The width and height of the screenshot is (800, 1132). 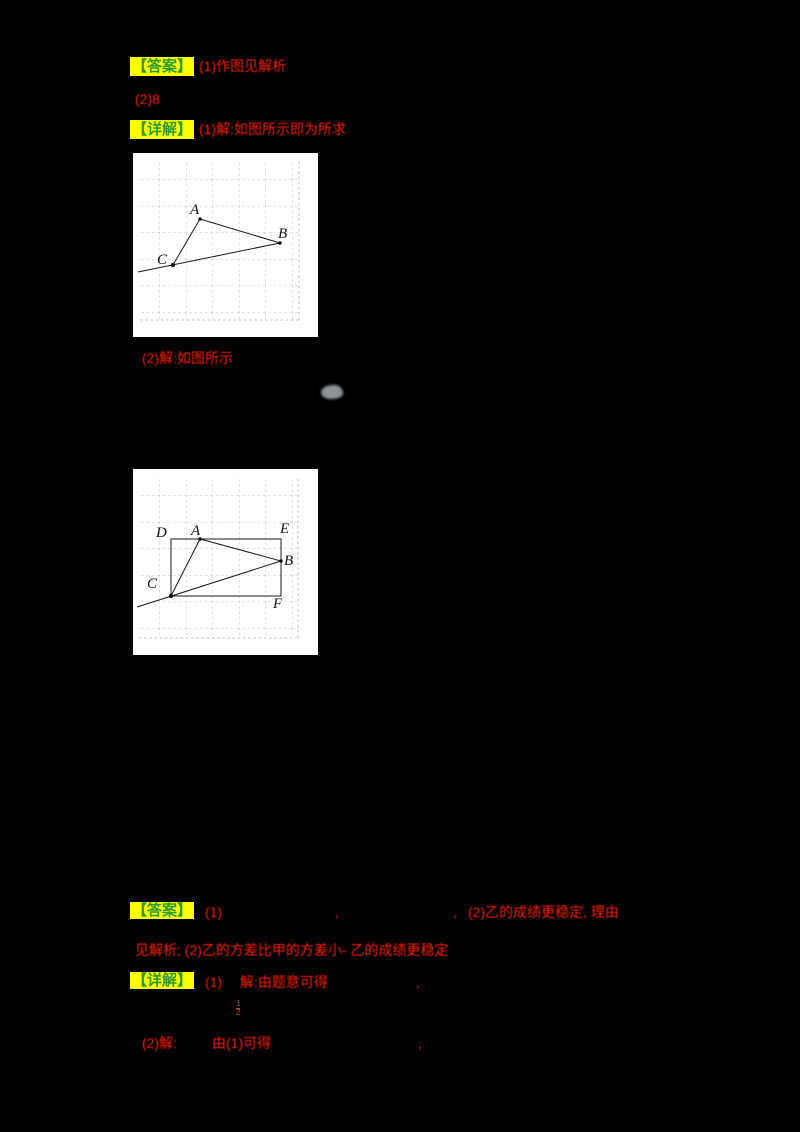 What do you see at coordinates (420, 1043) in the screenshot?
I see `detail-2-step2-part2: ,` at bounding box center [420, 1043].